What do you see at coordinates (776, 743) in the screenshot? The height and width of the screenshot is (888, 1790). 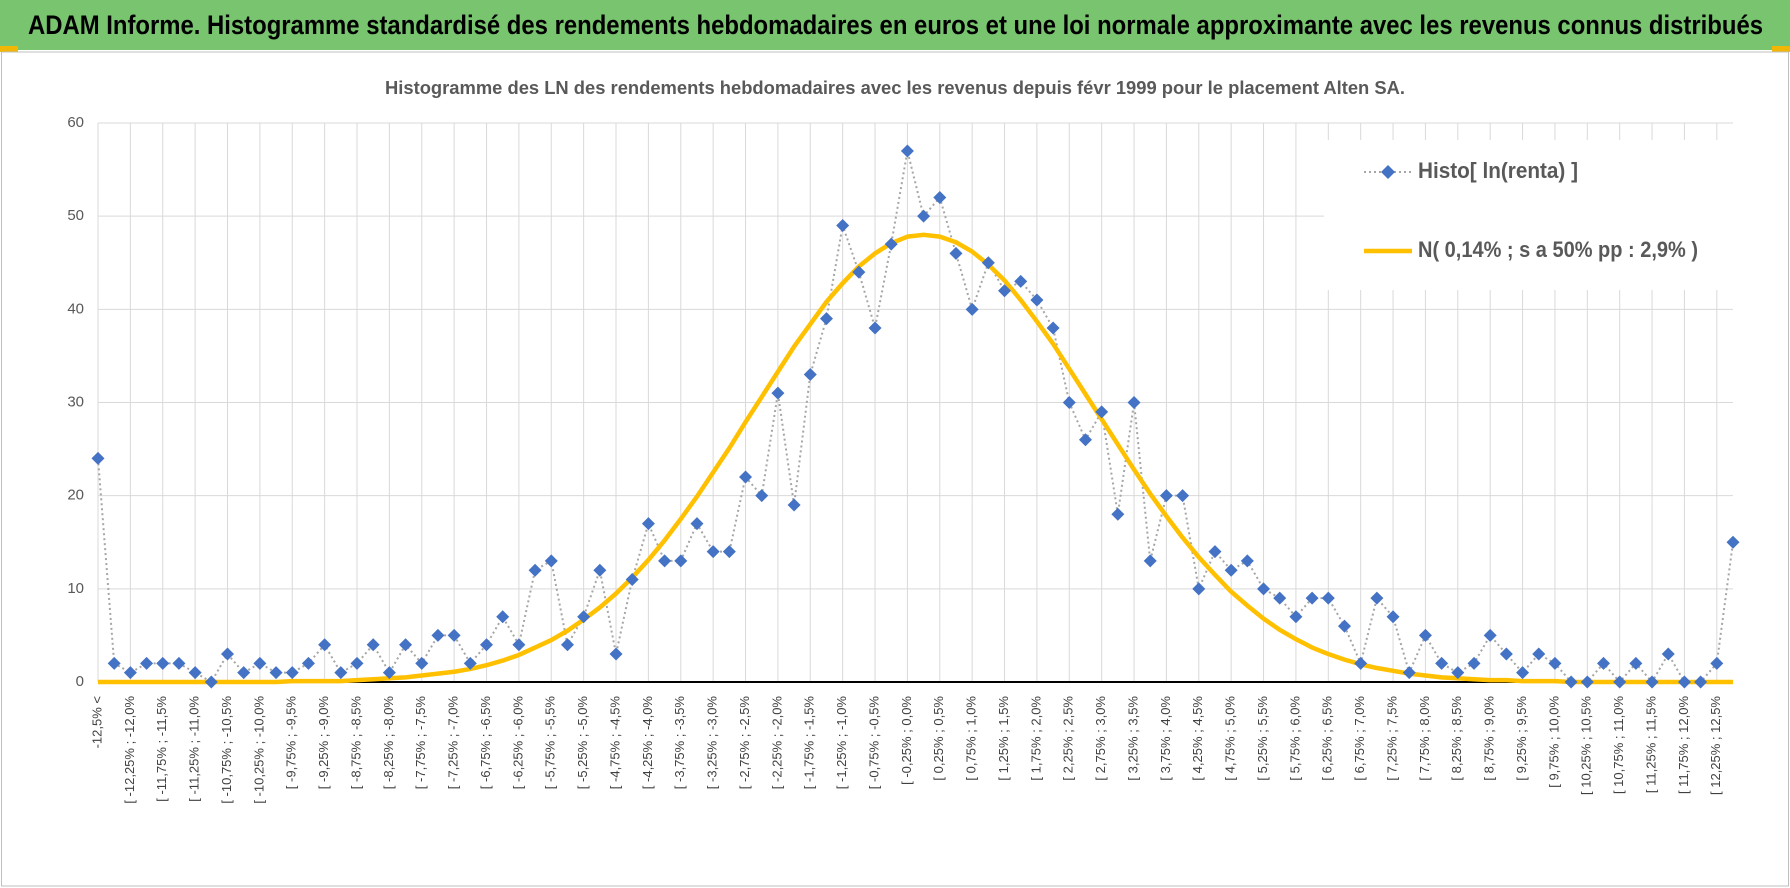 I see `x-tick-label: [ -2,25% ; -2,0%` at bounding box center [776, 743].